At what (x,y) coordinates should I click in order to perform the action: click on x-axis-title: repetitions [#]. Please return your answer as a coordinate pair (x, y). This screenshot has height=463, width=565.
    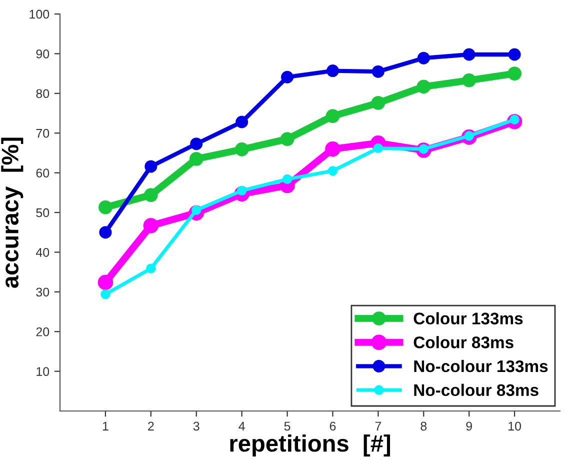
    Looking at the image, I should click on (310, 445).